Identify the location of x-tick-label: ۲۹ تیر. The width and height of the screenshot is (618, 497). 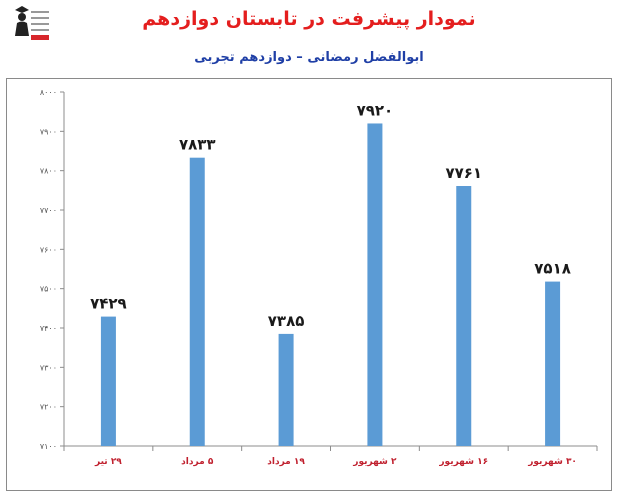
(108, 462).